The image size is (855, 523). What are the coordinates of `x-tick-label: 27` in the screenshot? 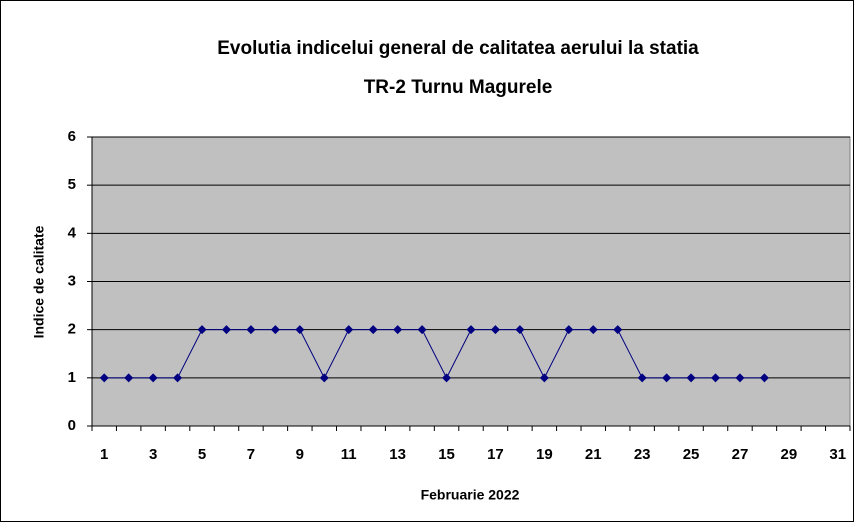 It's located at (740, 454).